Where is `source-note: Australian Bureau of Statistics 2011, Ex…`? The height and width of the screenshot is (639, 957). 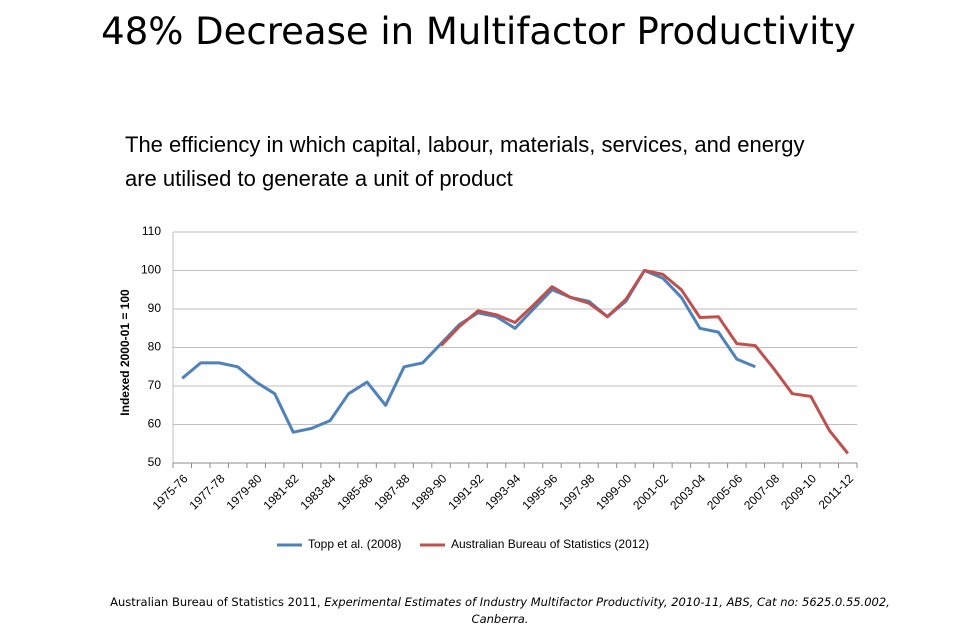
source-note: Australian Bureau of Statistics 2011, Ex… is located at coordinates (500, 611).